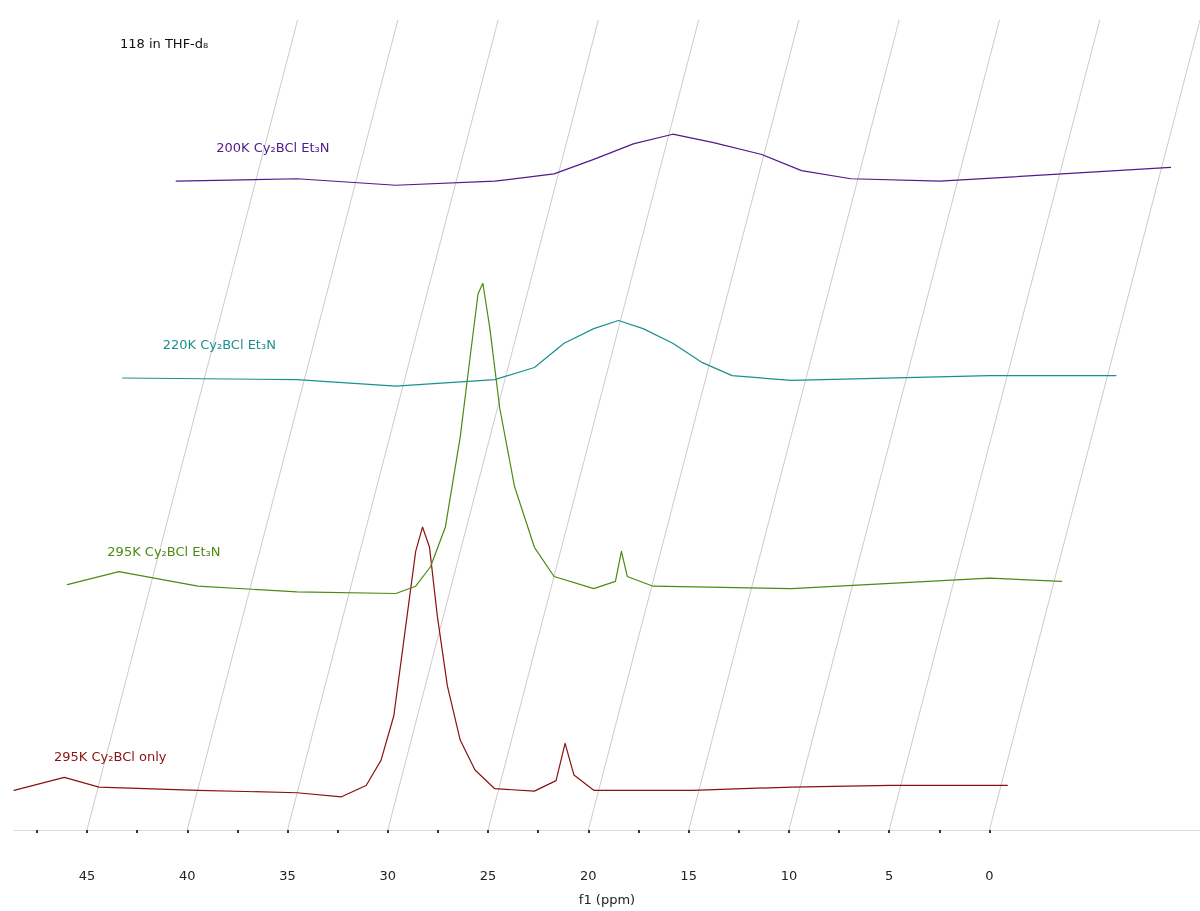 The image size is (1200, 911). Describe the element at coordinates (789, 875) in the screenshot. I see `x-tick-label: 10` at that location.